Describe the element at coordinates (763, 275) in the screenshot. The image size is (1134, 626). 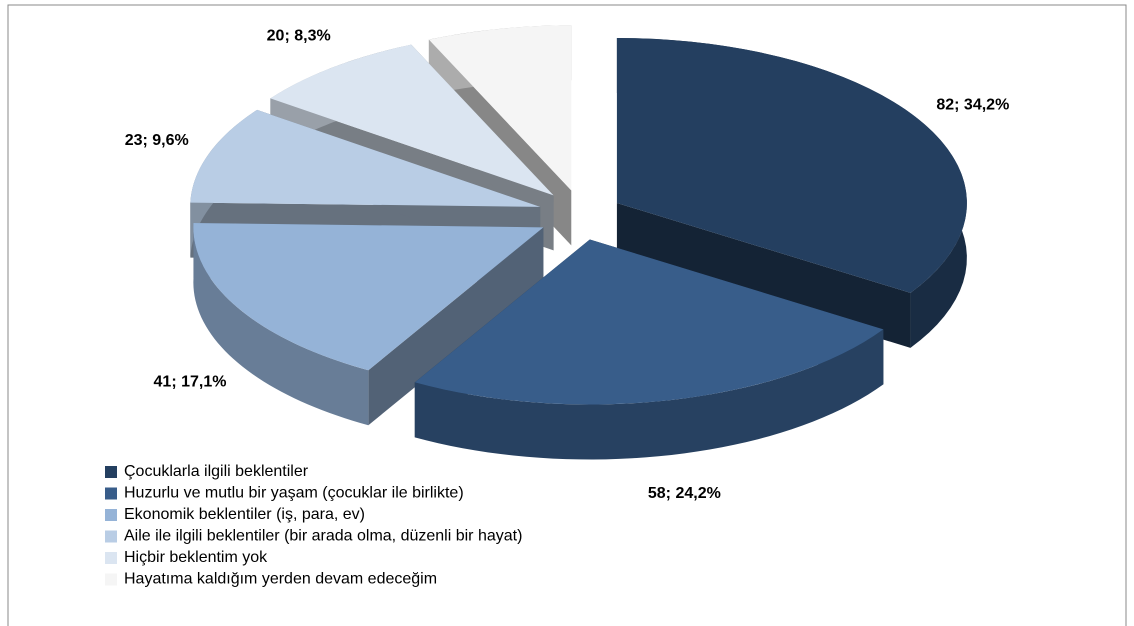
I see `slice-side` at that location.